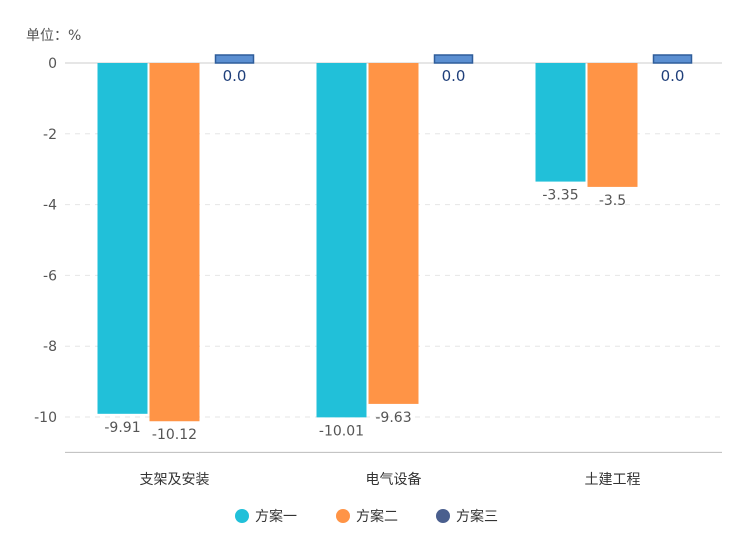 This screenshot has width=744, height=537. I want to click on data-label: -9.63, so click(393, 418).